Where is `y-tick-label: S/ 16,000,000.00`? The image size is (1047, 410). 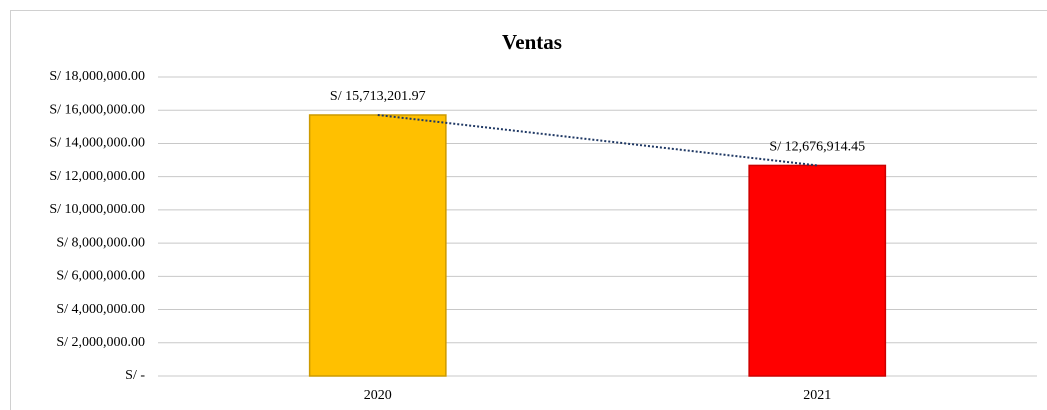 y-tick-label: S/ 16,000,000.00 is located at coordinates (97, 109).